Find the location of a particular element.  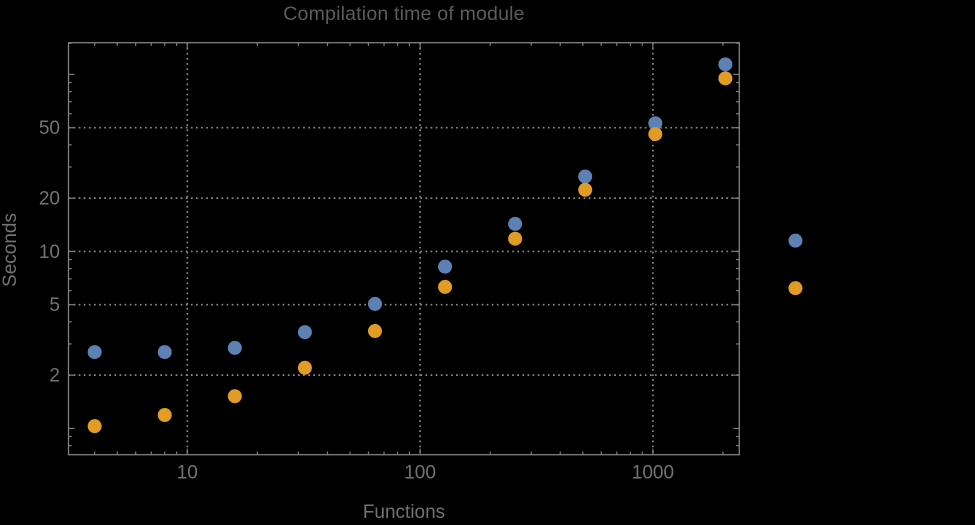

y-tick-label: 5 is located at coordinates (54, 305).